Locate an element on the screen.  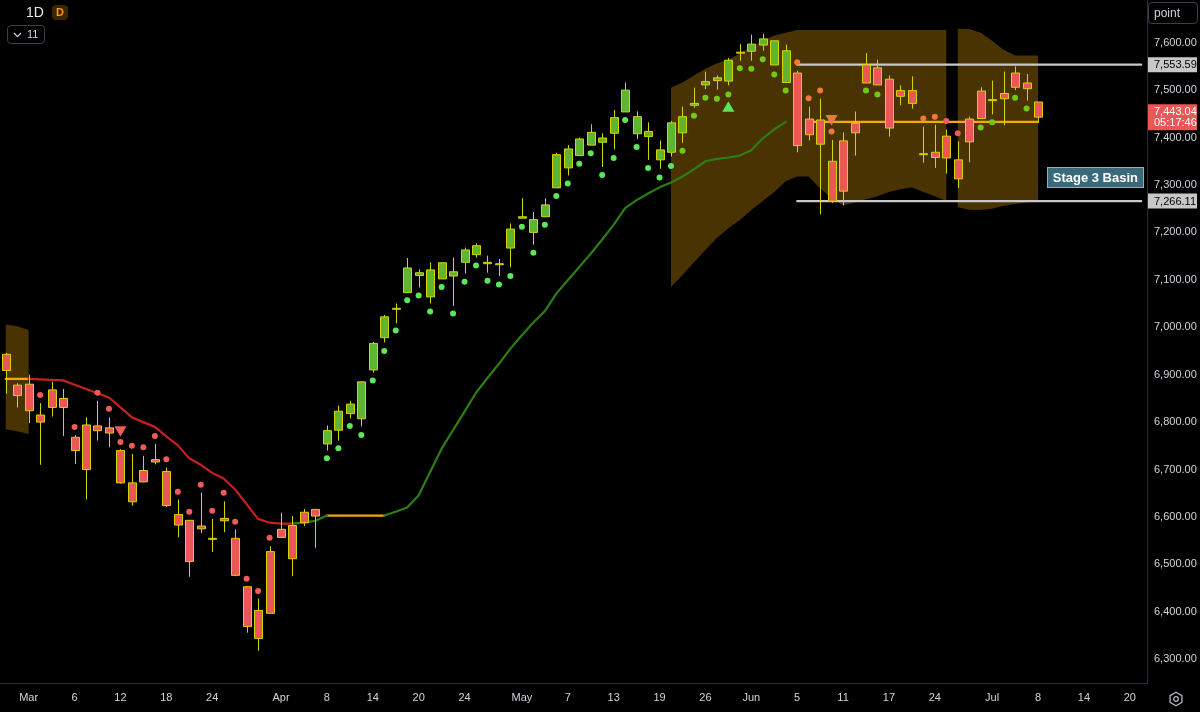
x-tick-label: 19 is located at coordinates (659, 696).